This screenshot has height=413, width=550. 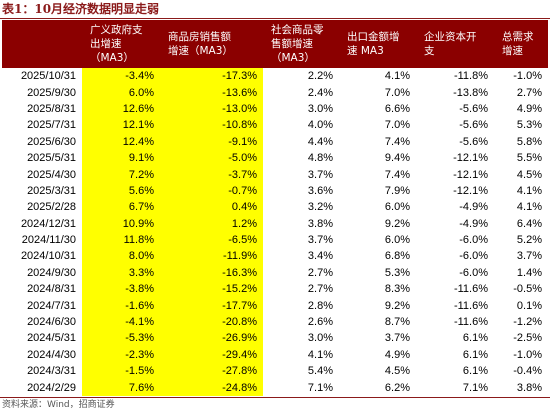 I want to click on table-row: 2025/10/31 -3.4% -17.3% 2.2% 4.1% -11.8% -1.0%, so click(x=275, y=76).